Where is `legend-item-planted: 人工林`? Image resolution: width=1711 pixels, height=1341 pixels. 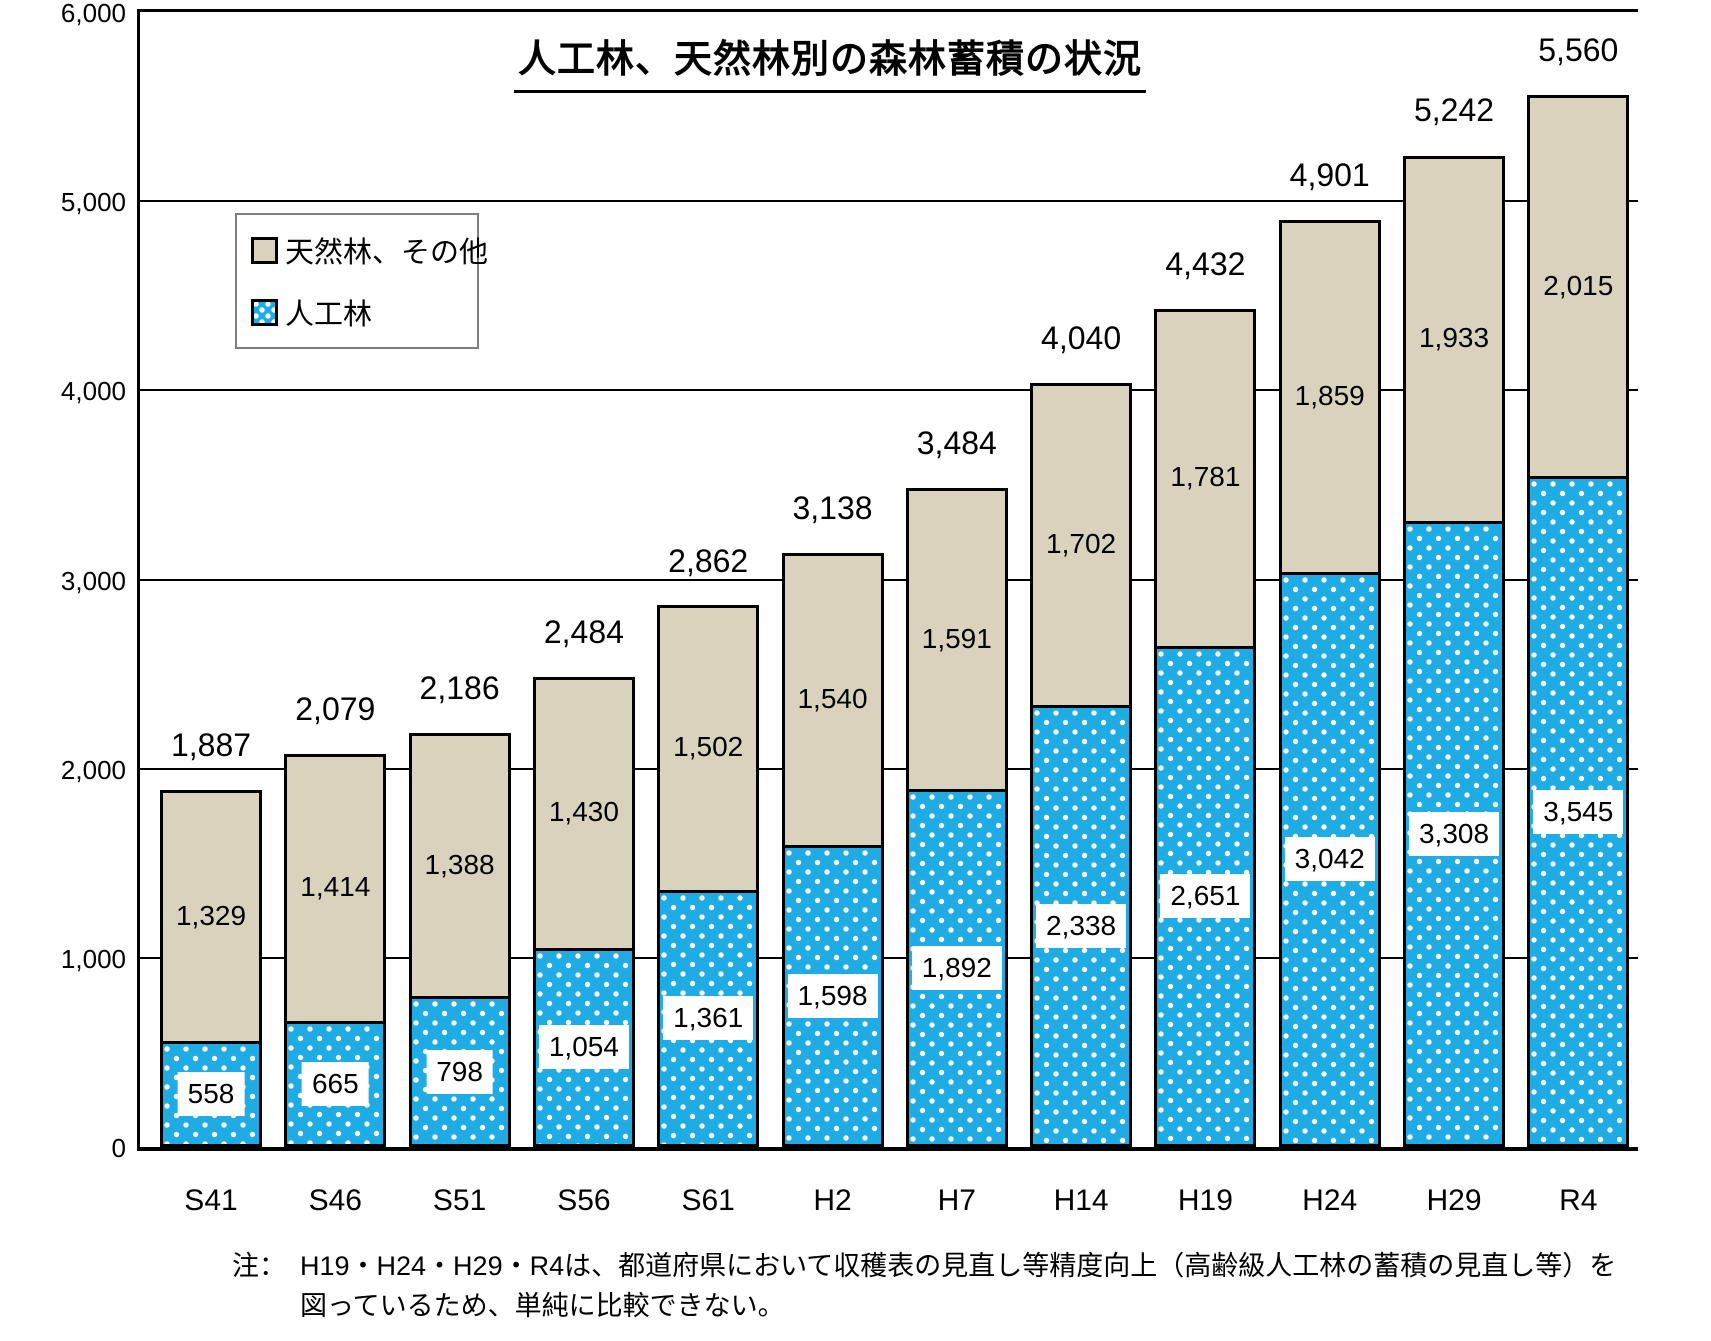 legend-item-planted: 人工林 is located at coordinates (358, 312).